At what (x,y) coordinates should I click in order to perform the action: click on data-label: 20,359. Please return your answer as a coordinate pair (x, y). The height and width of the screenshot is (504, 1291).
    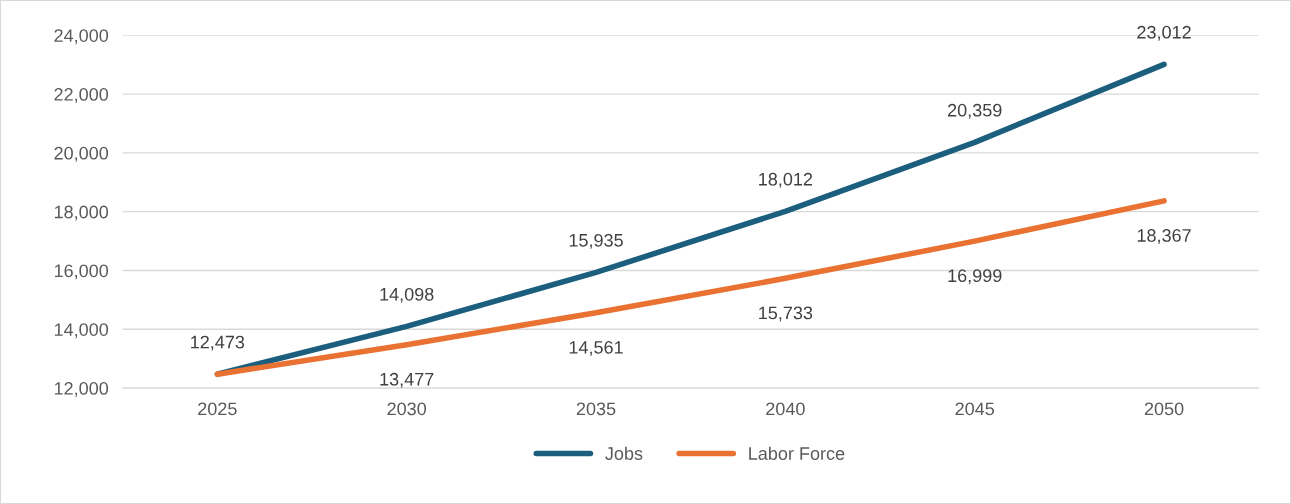
    Looking at the image, I should click on (975, 111).